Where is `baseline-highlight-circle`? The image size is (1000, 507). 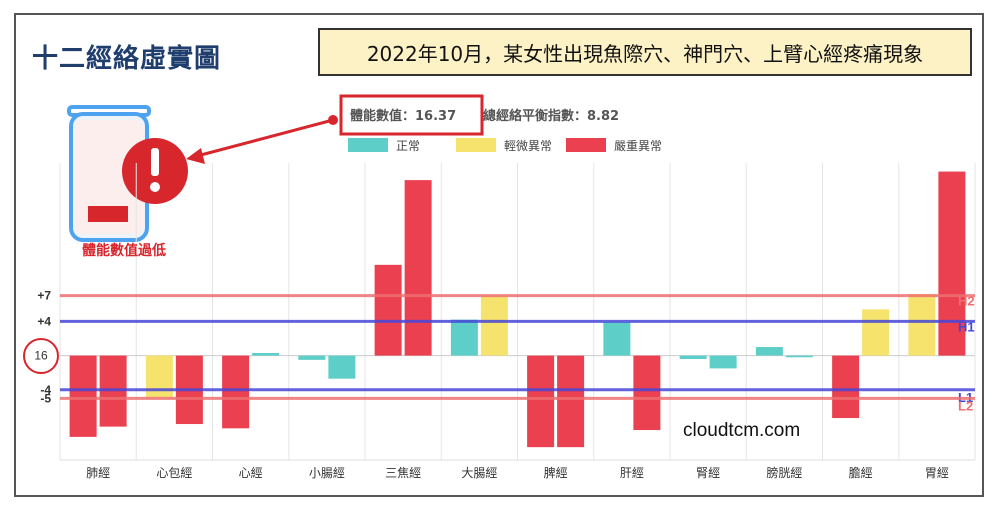
baseline-highlight-circle is located at coordinates (41, 356).